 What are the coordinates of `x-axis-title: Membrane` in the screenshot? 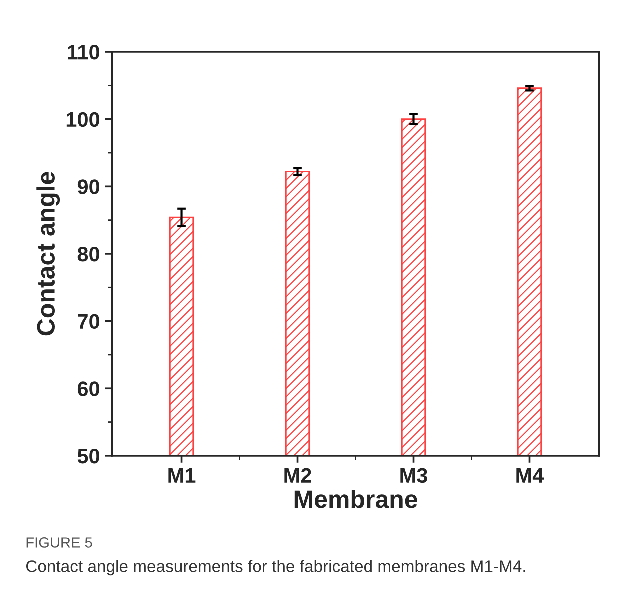 It's located at (356, 499).